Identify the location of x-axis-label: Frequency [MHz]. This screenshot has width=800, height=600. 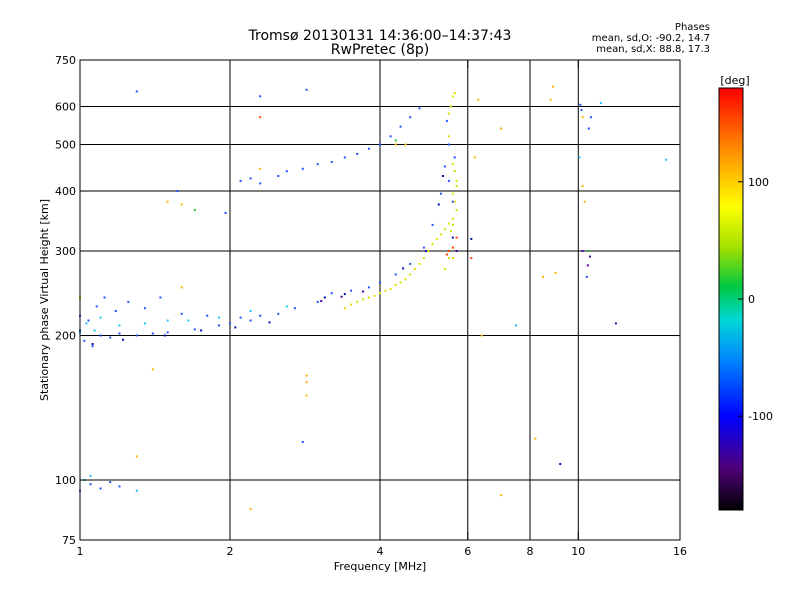
(380, 566).